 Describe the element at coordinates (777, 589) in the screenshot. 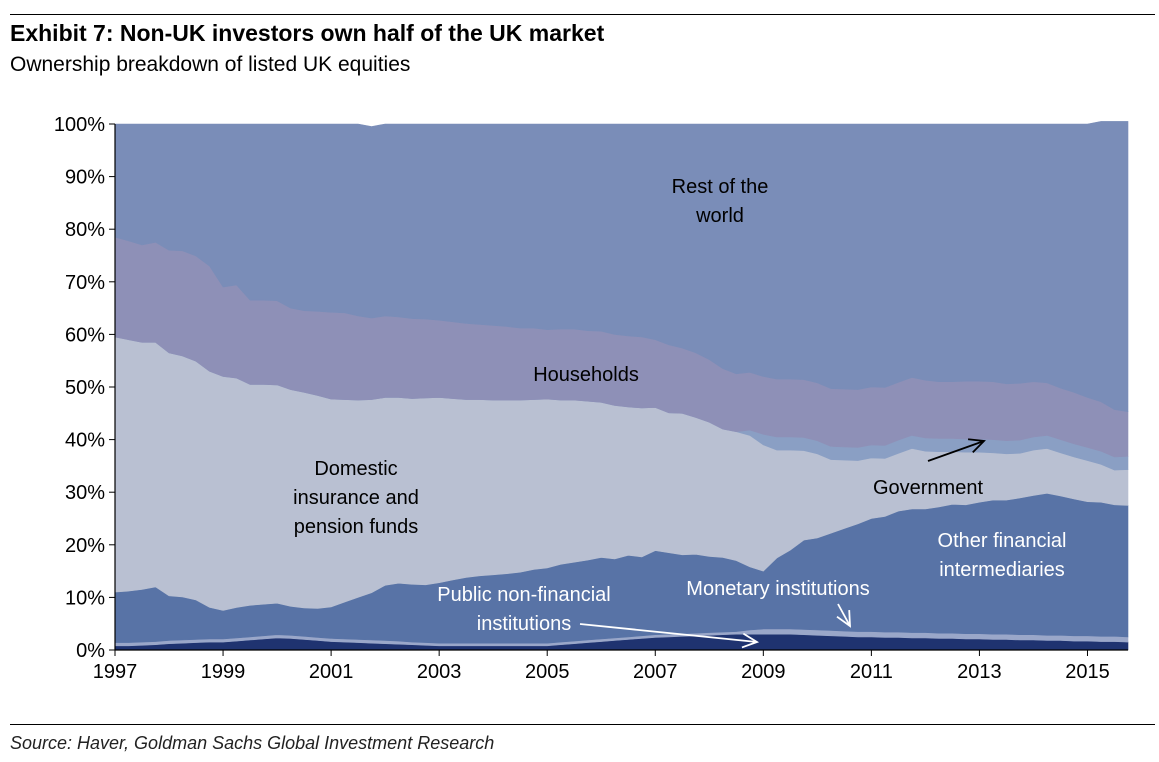

I see `label-monetary: Monetary institutions` at that location.